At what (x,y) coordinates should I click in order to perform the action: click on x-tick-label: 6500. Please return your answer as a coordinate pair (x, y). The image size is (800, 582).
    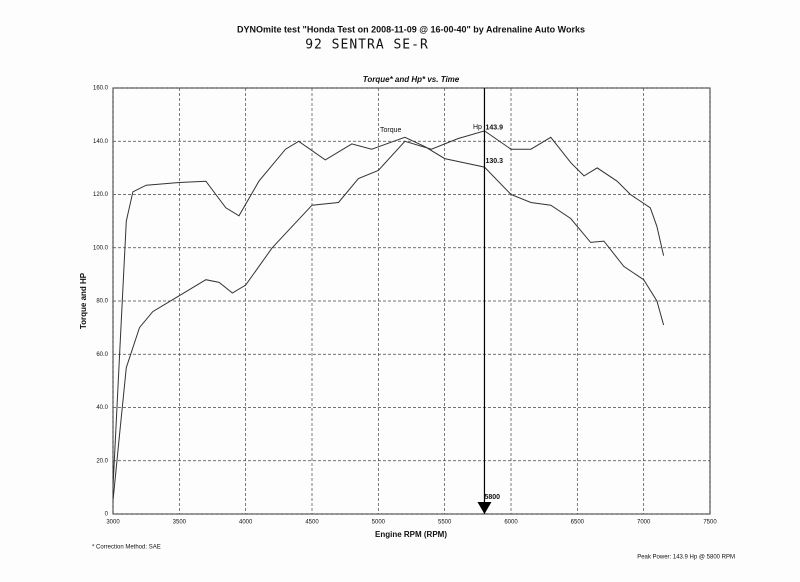
    Looking at the image, I should click on (578, 523).